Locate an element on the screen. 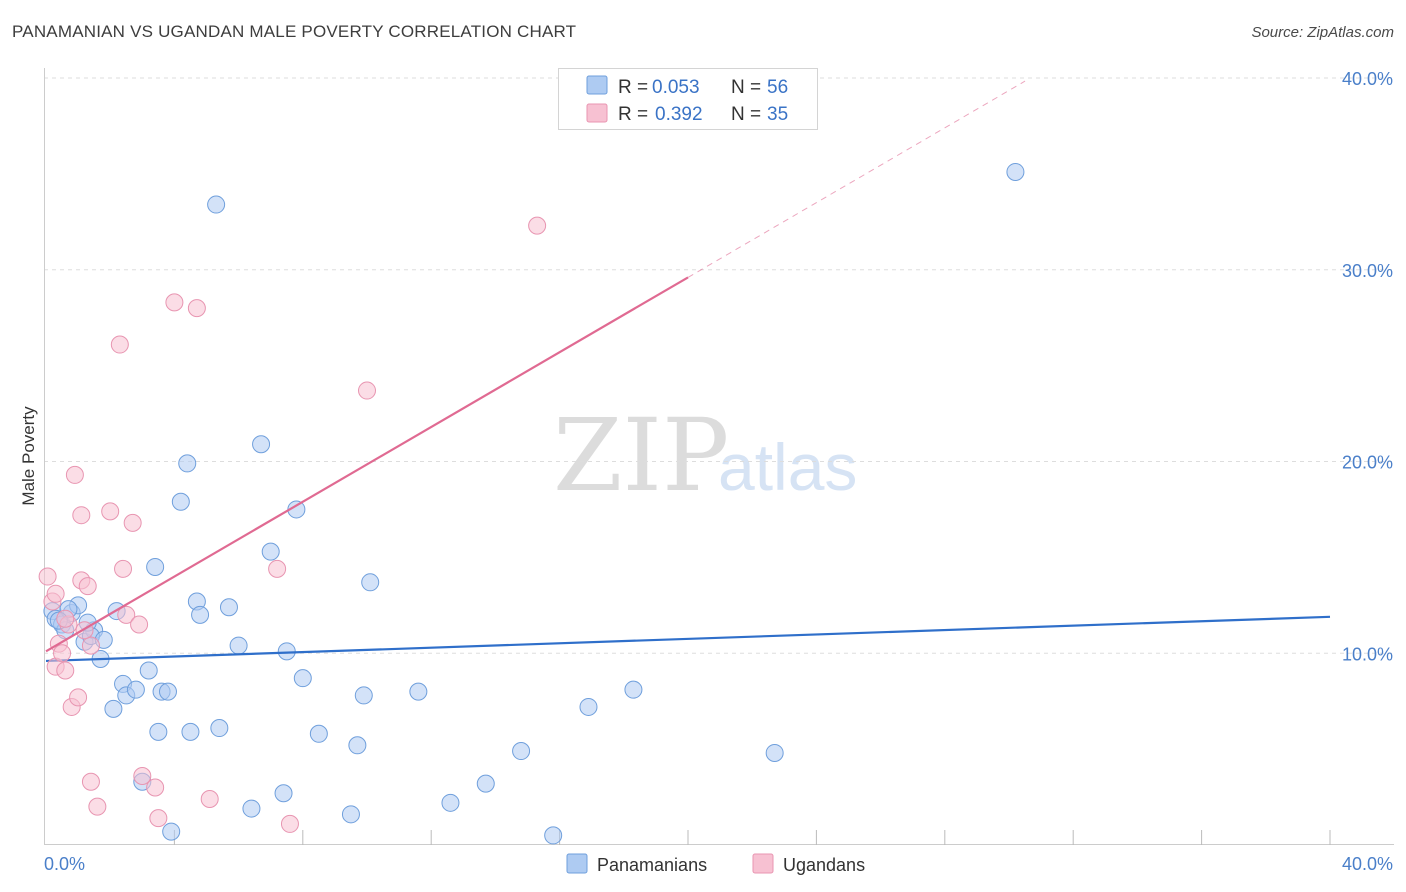  y-tick-label: 20.0% is located at coordinates (1367, 463).